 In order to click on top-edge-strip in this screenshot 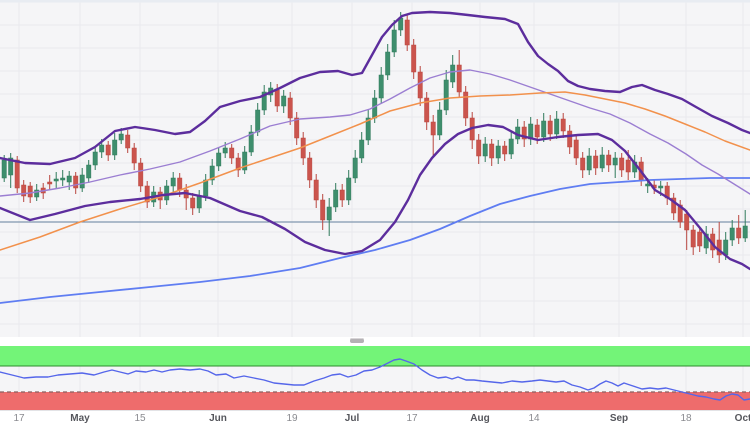, I will do `click(375, 1)`.